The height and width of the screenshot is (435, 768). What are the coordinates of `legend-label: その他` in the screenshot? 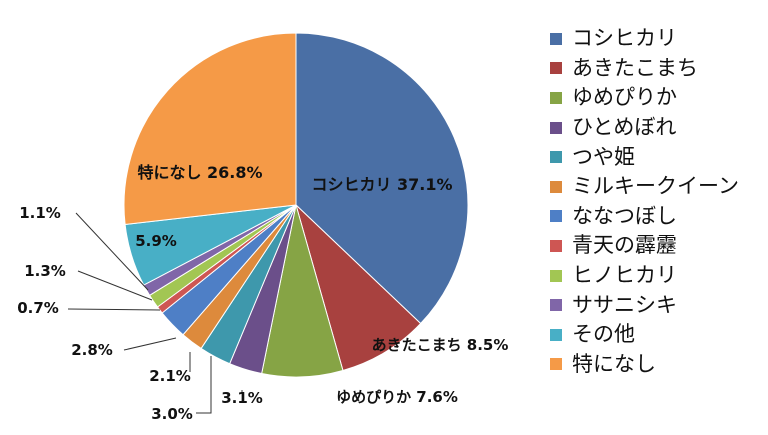 It's located at (603, 334).